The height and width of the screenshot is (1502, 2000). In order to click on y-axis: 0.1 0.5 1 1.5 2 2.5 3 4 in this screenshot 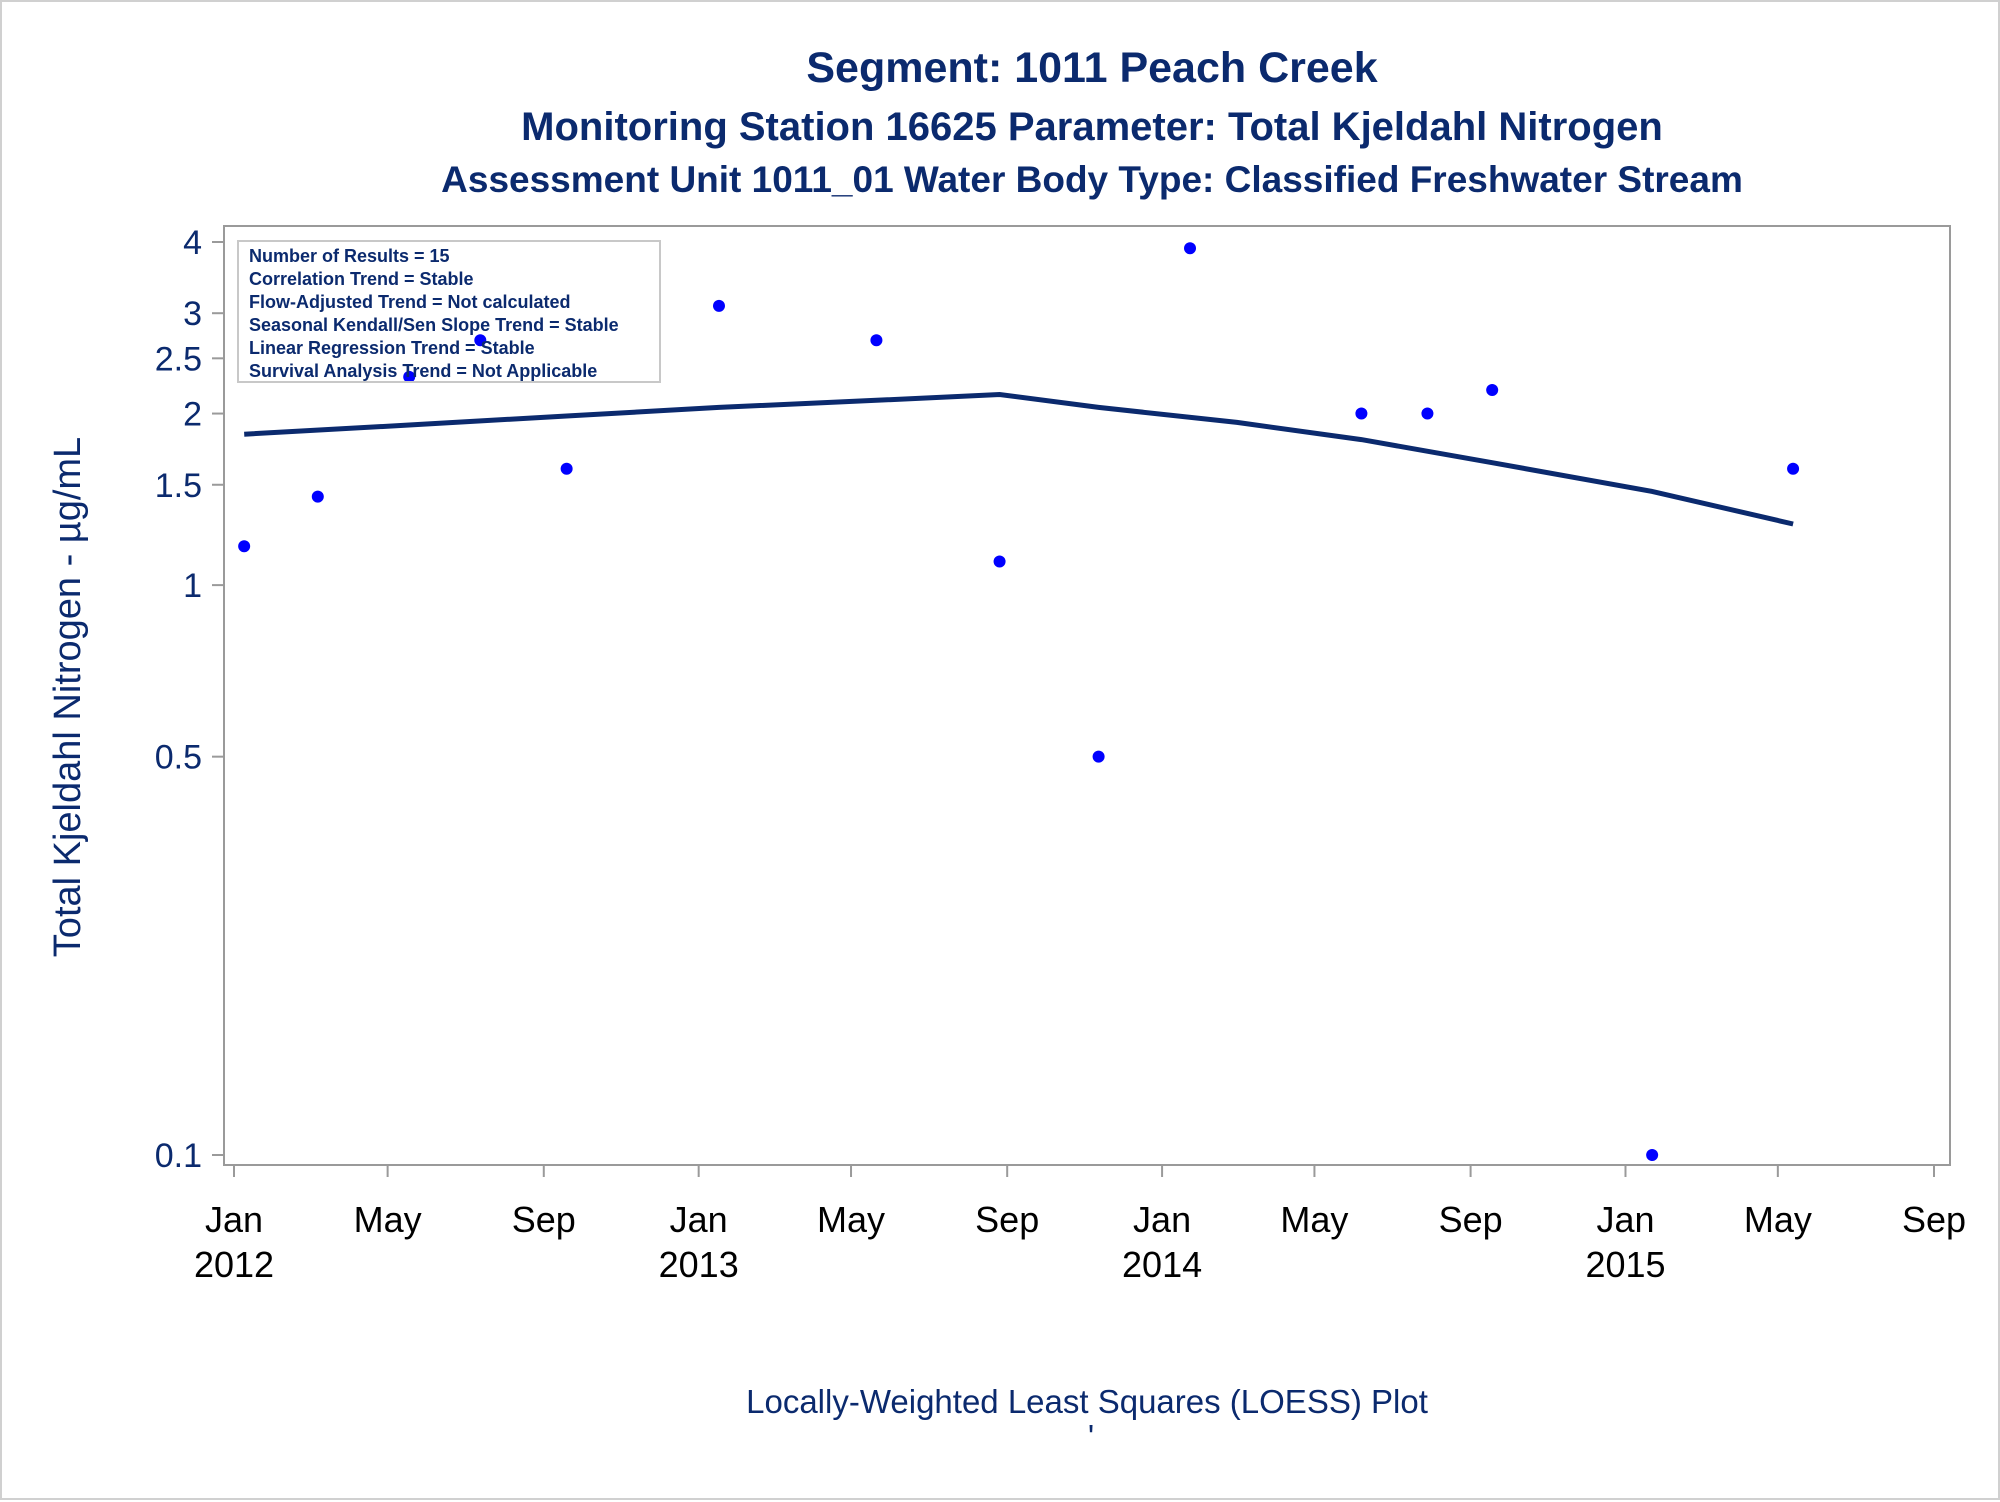, I will do `click(189, 699)`.